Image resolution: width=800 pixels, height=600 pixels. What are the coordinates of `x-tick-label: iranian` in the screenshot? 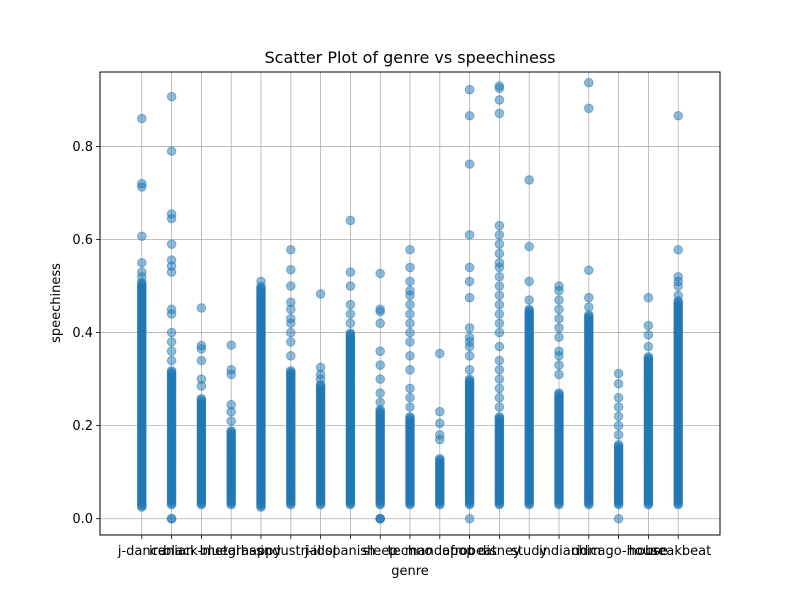 It's located at (171, 551).